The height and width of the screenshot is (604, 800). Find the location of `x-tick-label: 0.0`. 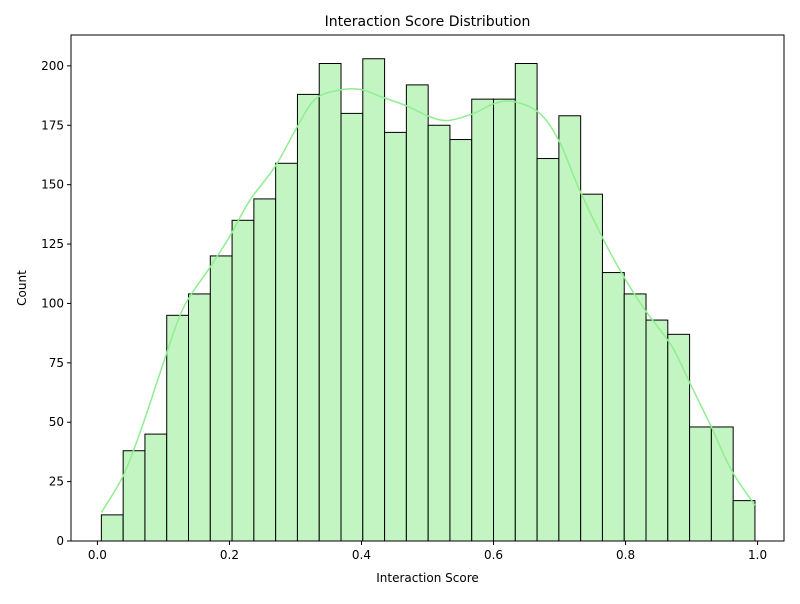

x-tick-label: 0.0 is located at coordinates (97, 555).